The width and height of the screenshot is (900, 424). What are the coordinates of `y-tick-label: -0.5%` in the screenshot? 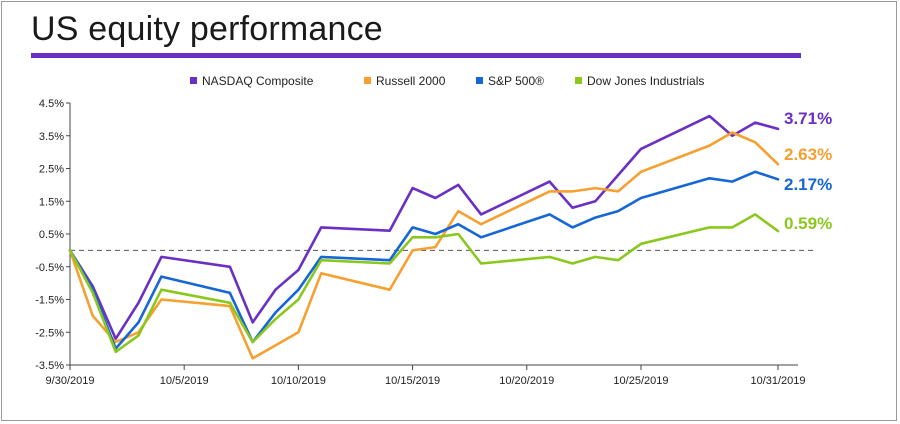 It's located at (49, 268).